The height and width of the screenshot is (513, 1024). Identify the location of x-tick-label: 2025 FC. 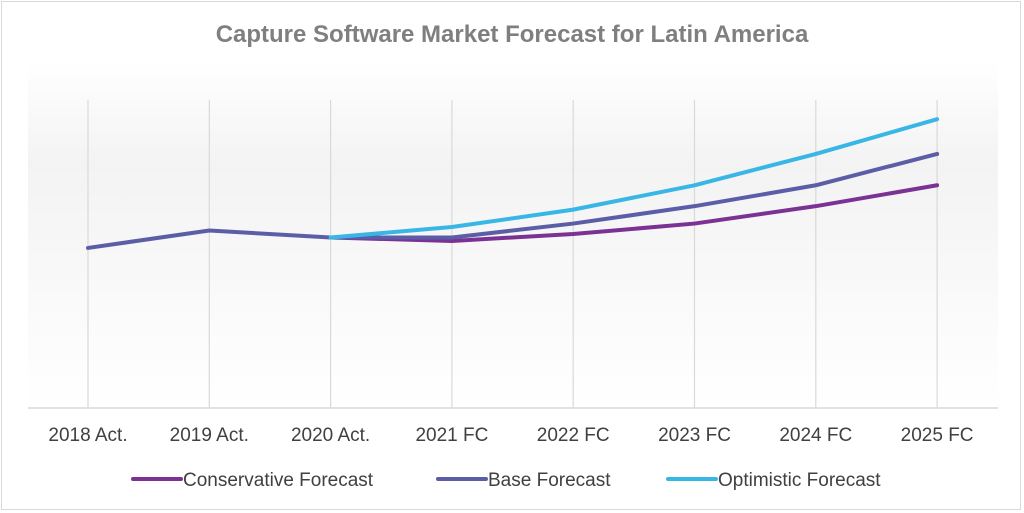
(937, 435).